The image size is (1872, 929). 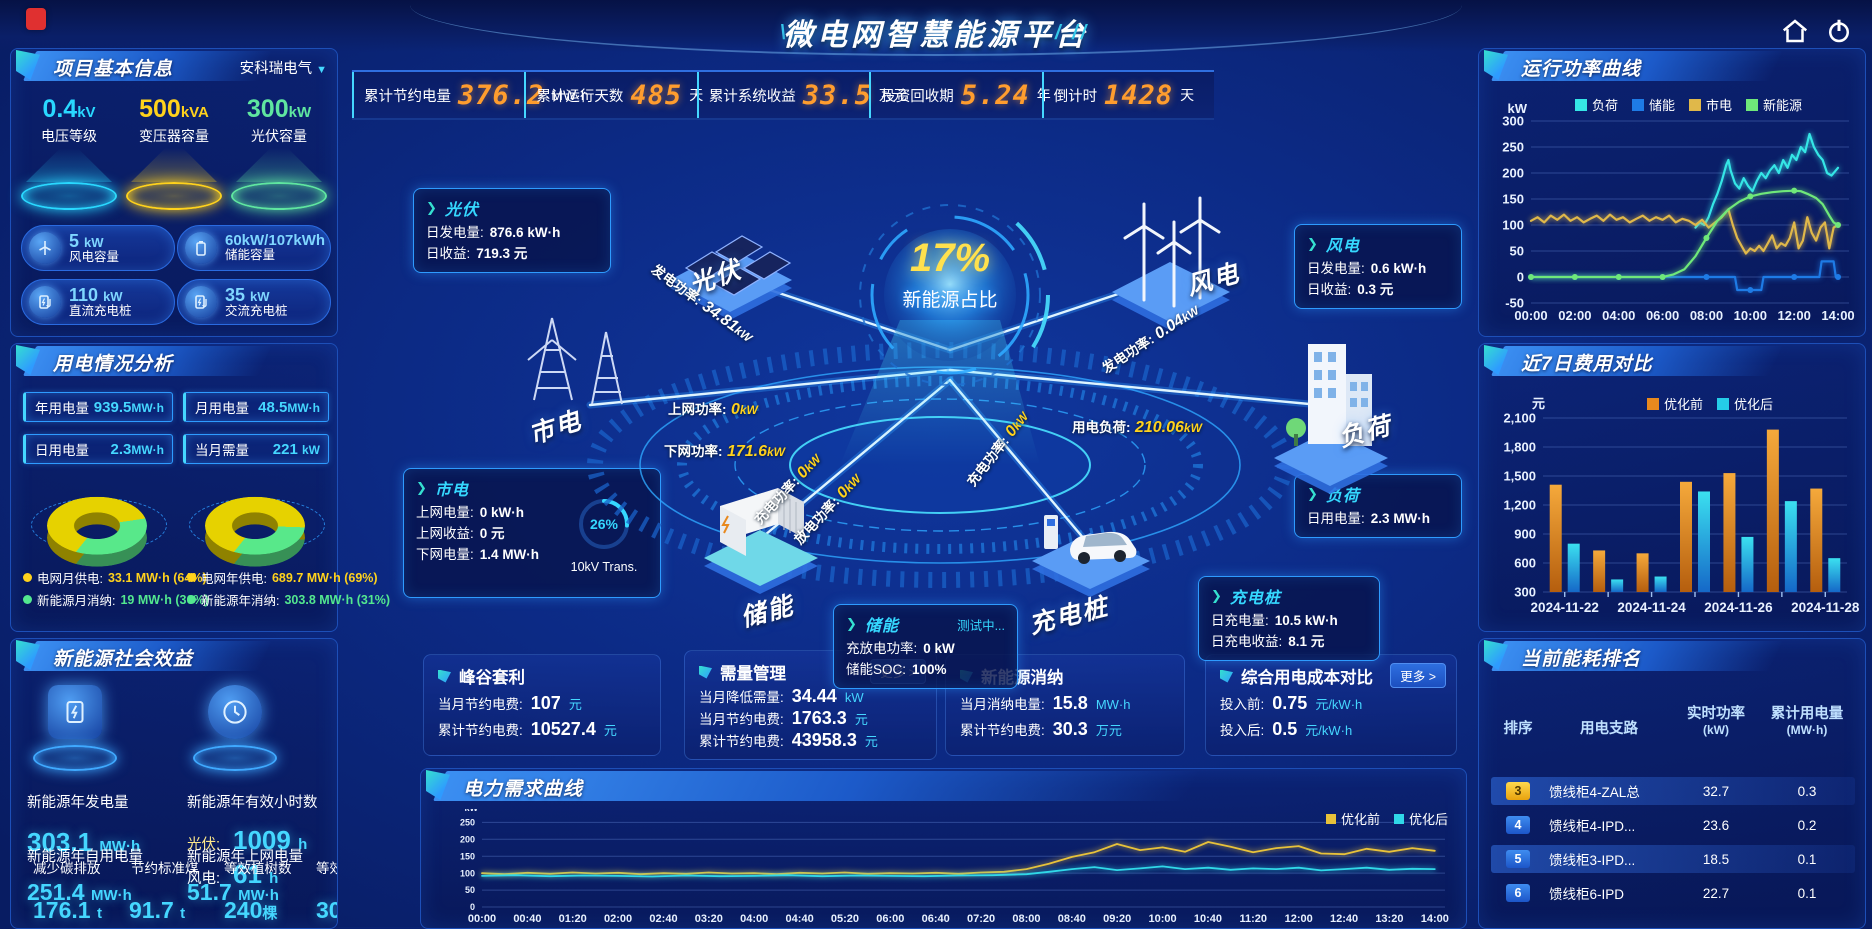 I want to click on svg-text: 2,100, so click(x=1519, y=418).